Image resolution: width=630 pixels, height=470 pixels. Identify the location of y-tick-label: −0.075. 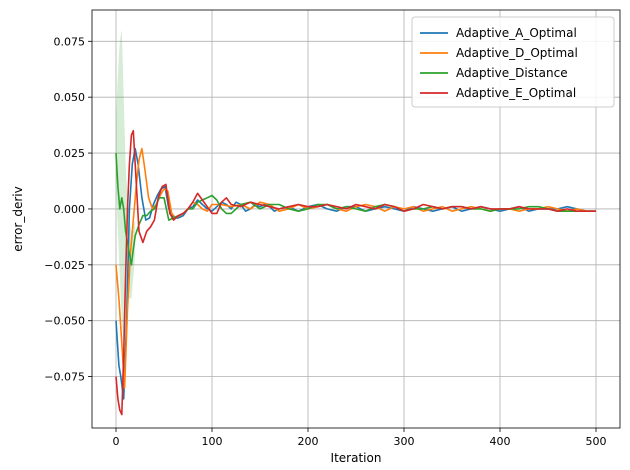
(64, 377).